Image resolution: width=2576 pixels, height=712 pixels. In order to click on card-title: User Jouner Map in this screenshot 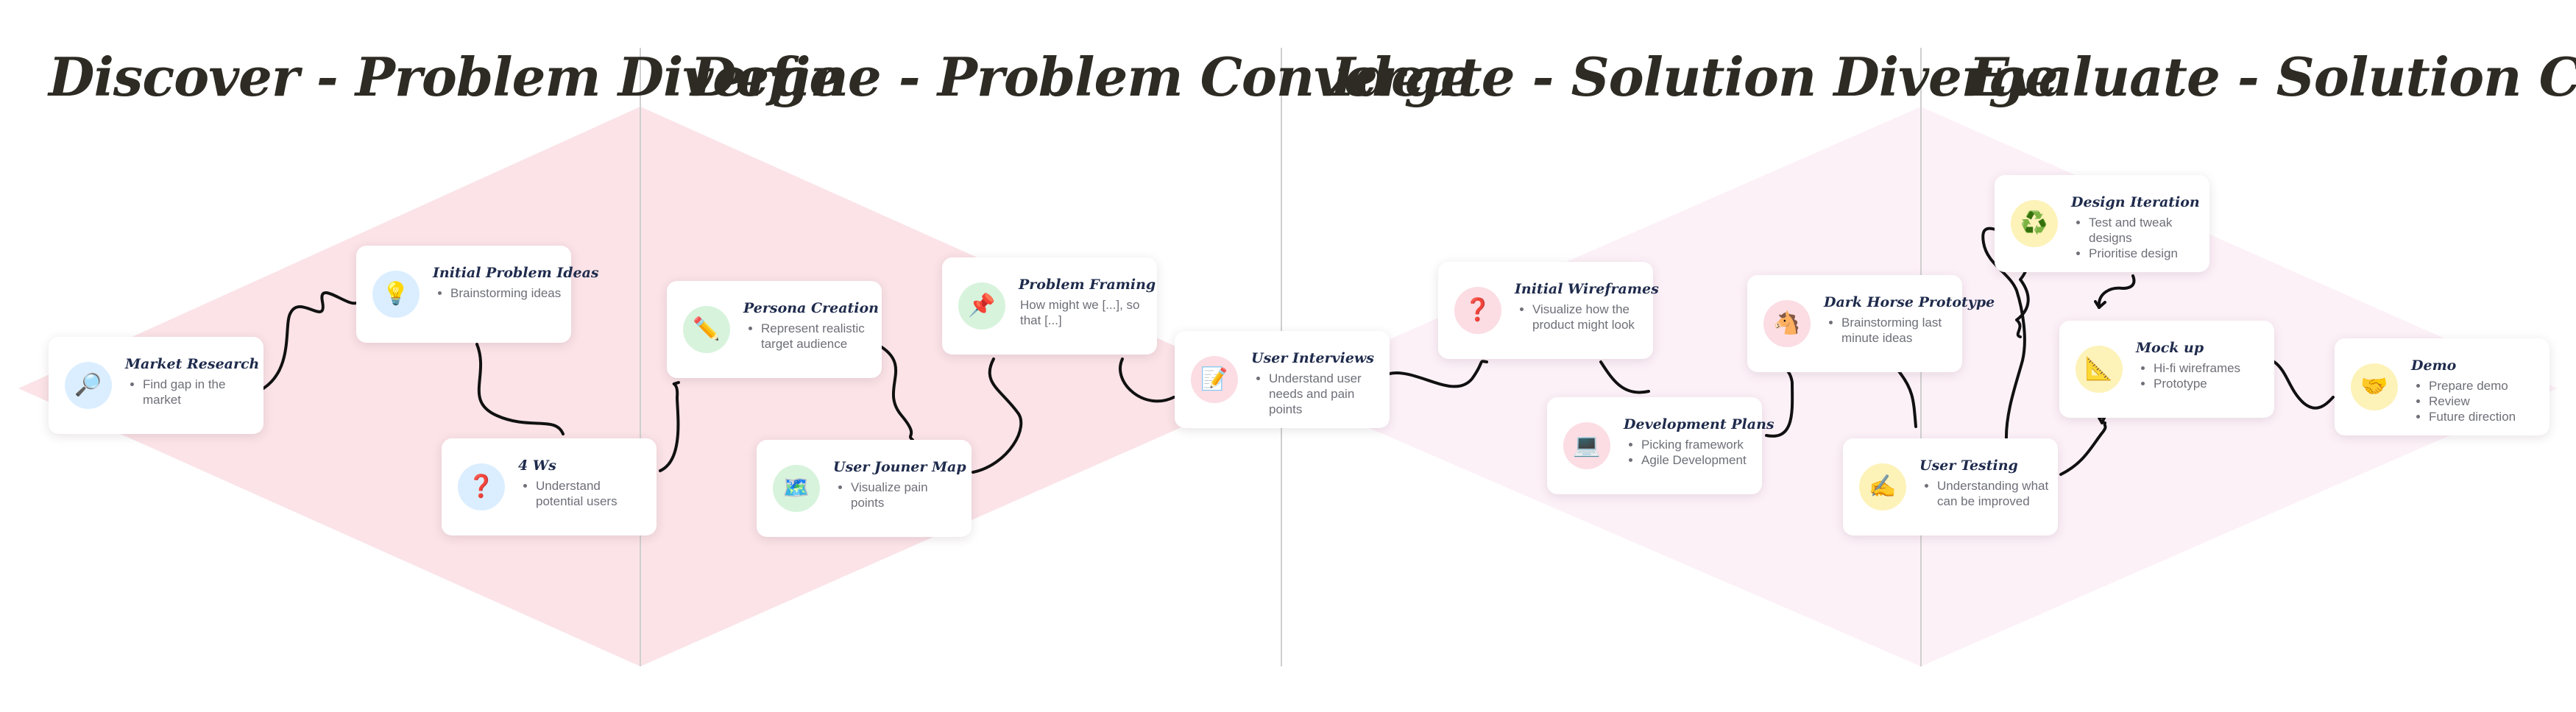, I will do `click(899, 467)`.